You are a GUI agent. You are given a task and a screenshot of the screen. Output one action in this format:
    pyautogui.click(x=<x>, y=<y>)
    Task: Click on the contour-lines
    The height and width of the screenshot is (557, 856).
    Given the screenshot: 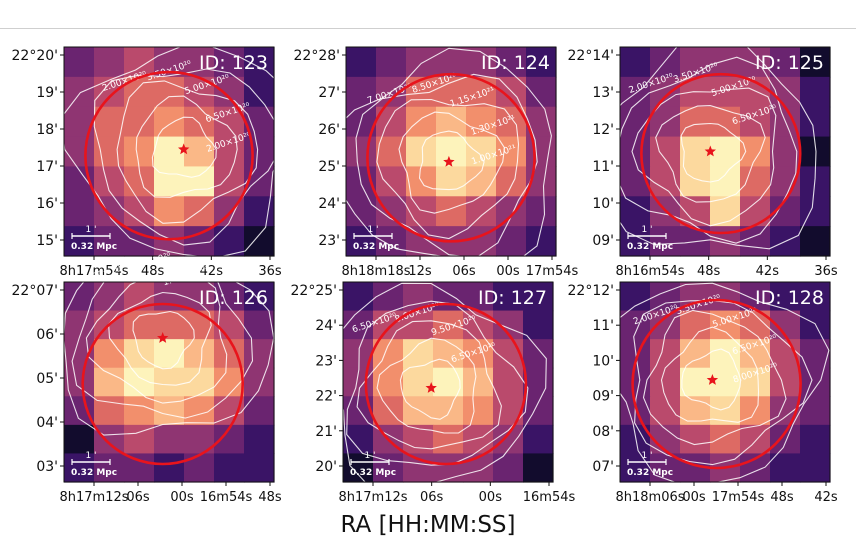 What is the action you would take?
    pyautogui.click(x=169, y=359)
    